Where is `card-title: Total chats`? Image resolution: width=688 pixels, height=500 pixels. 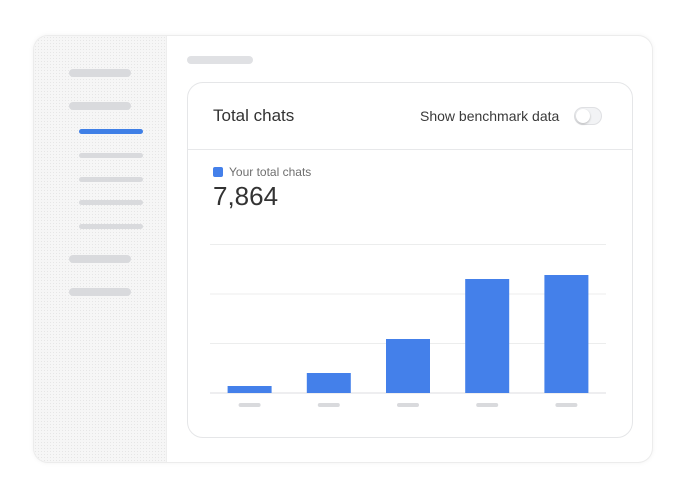
card-title: Total chats is located at coordinates (254, 115).